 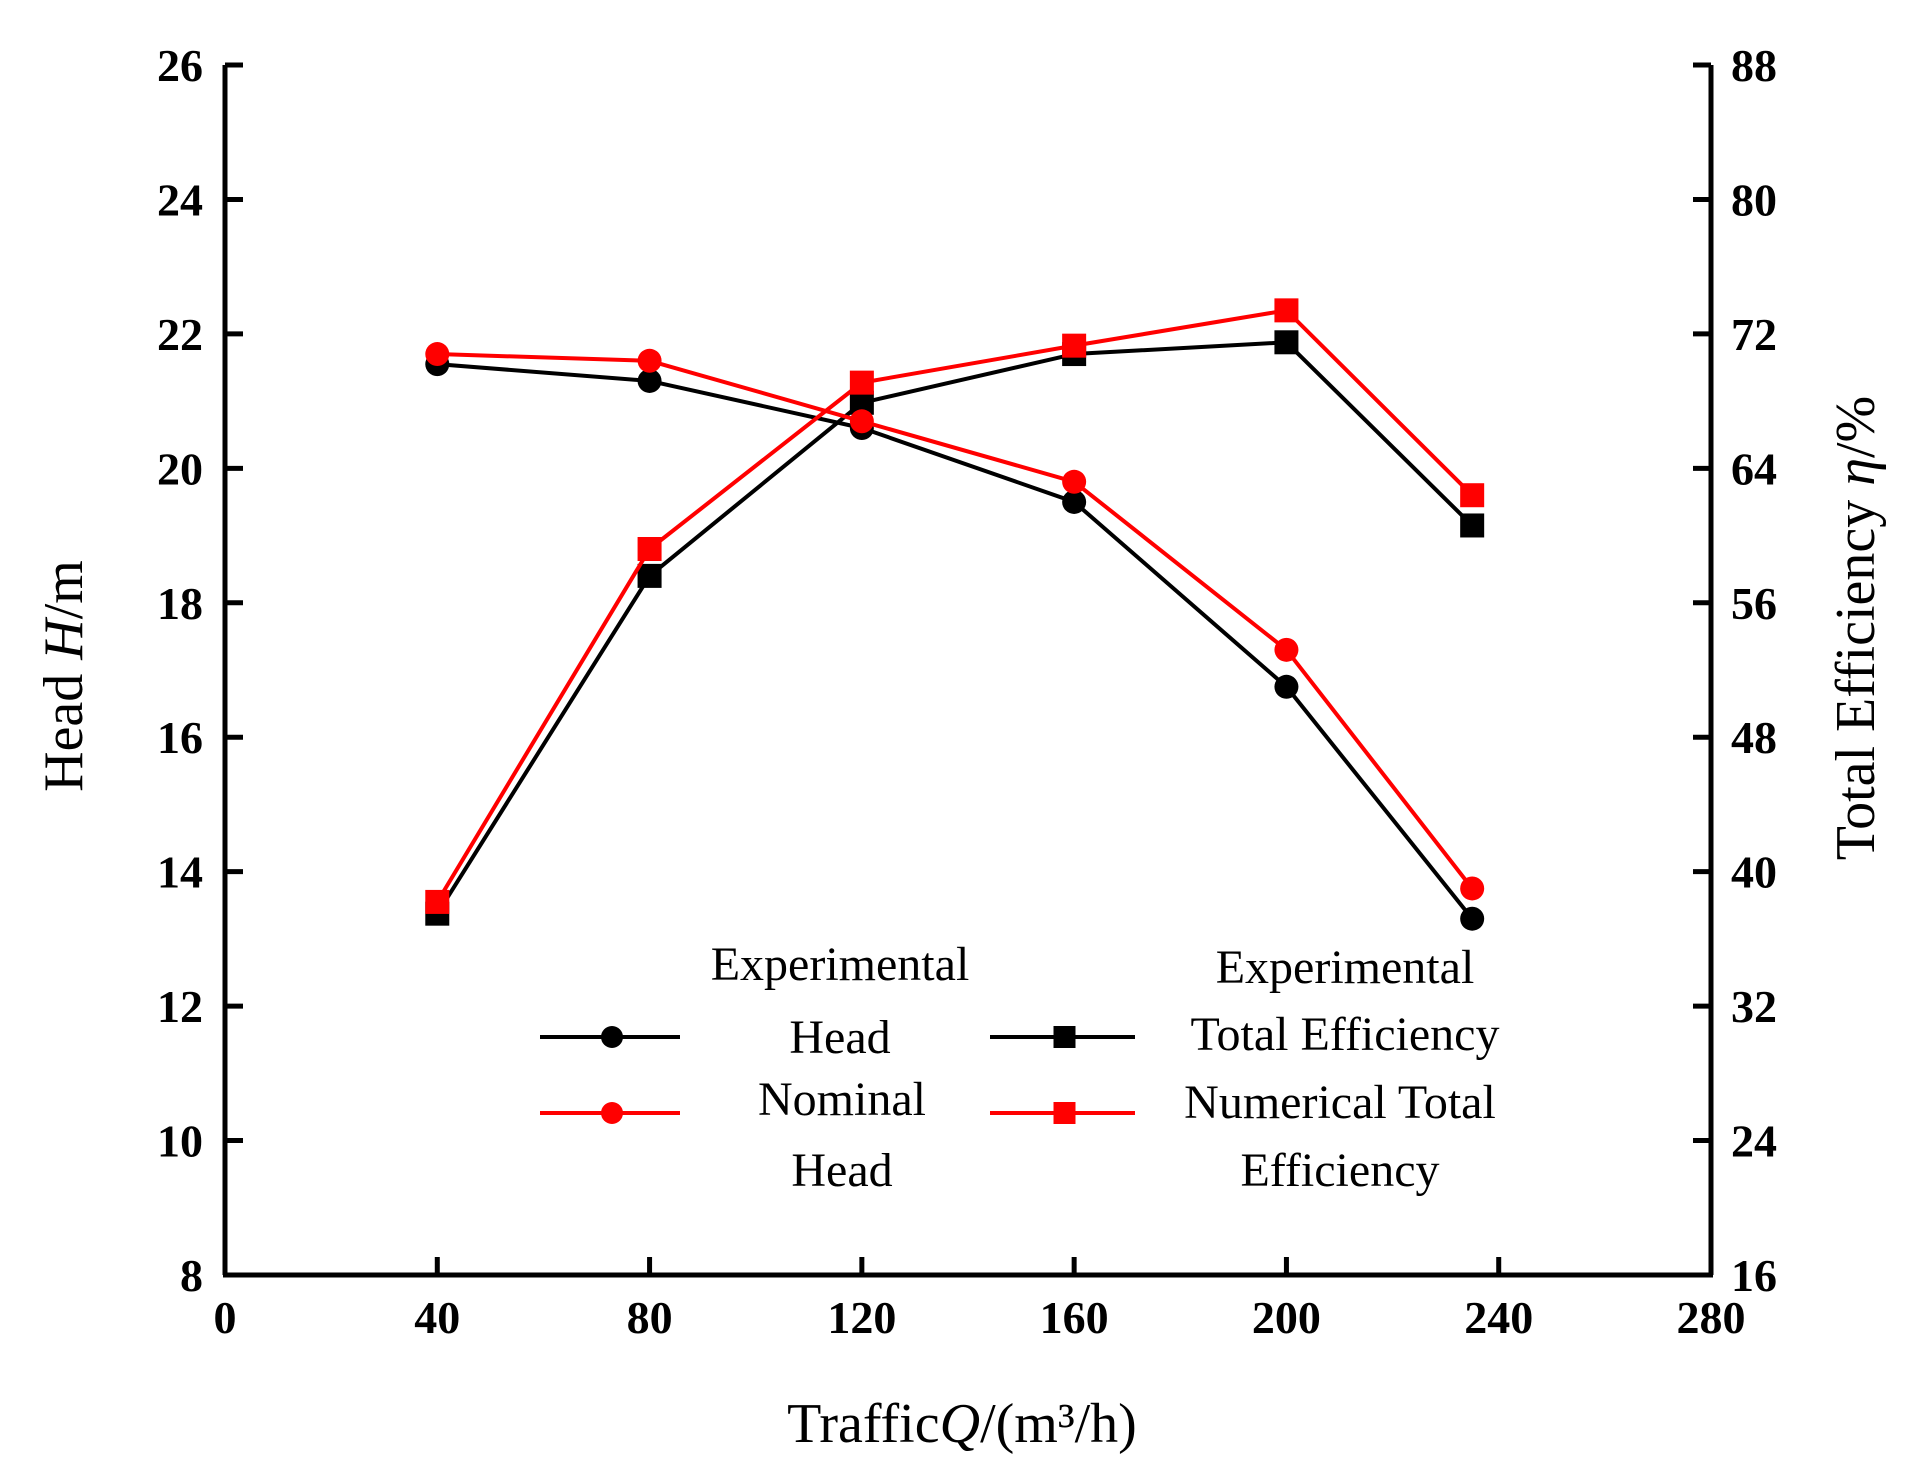 I want to click on y-right-tick-label: 48, so click(x=1754, y=737).